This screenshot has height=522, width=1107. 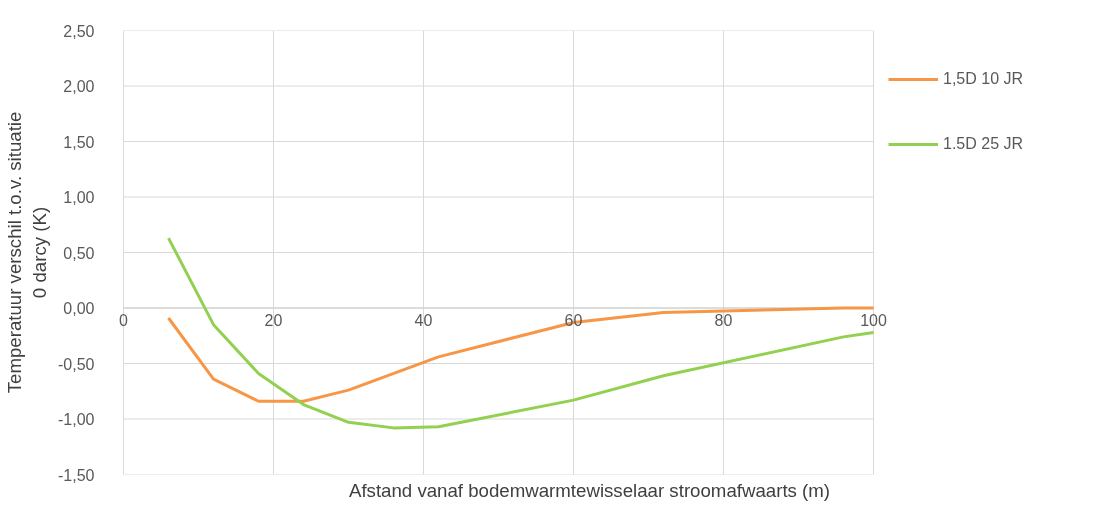 What do you see at coordinates (873, 320) in the screenshot?
I see `x-tick-label: 100` at bounding box center [873, 320].